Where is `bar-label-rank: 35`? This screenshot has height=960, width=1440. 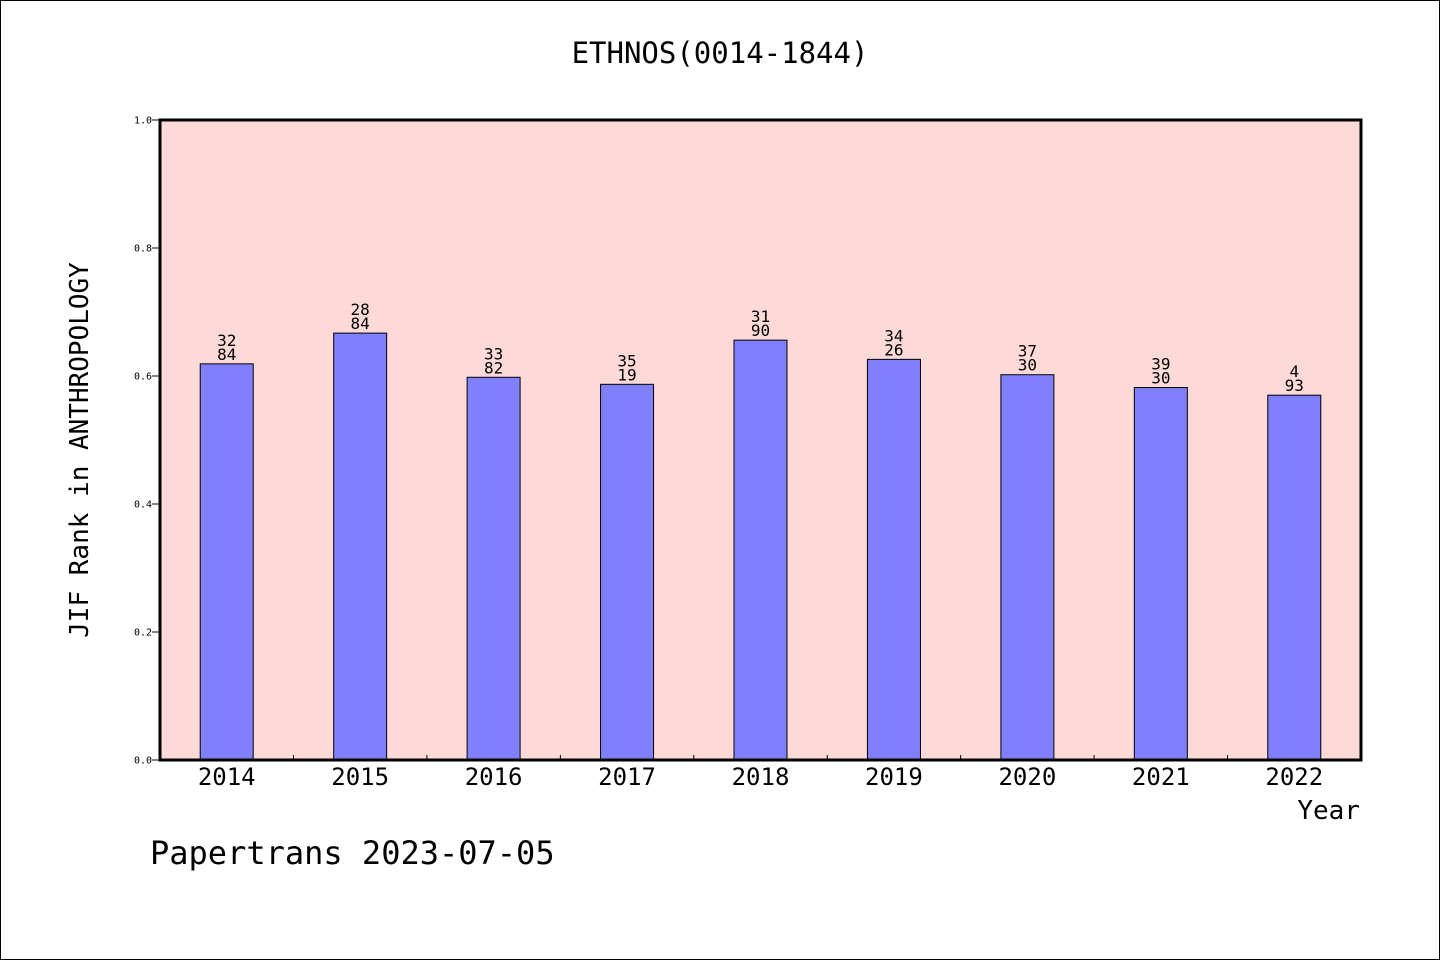 bar-label-rank: 35 is located at coordinates (626, 360).